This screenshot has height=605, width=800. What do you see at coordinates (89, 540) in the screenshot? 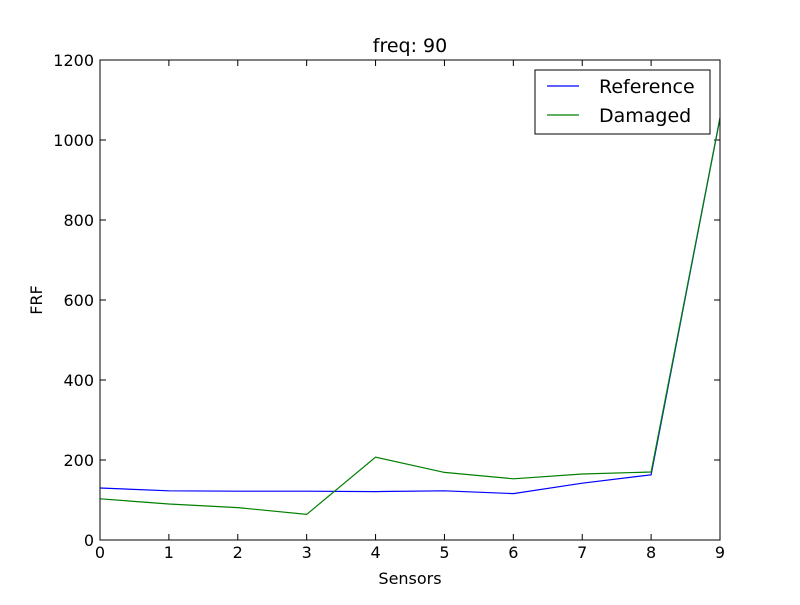
I see `y-tick-label: 0` at bounding box center [89, 540].